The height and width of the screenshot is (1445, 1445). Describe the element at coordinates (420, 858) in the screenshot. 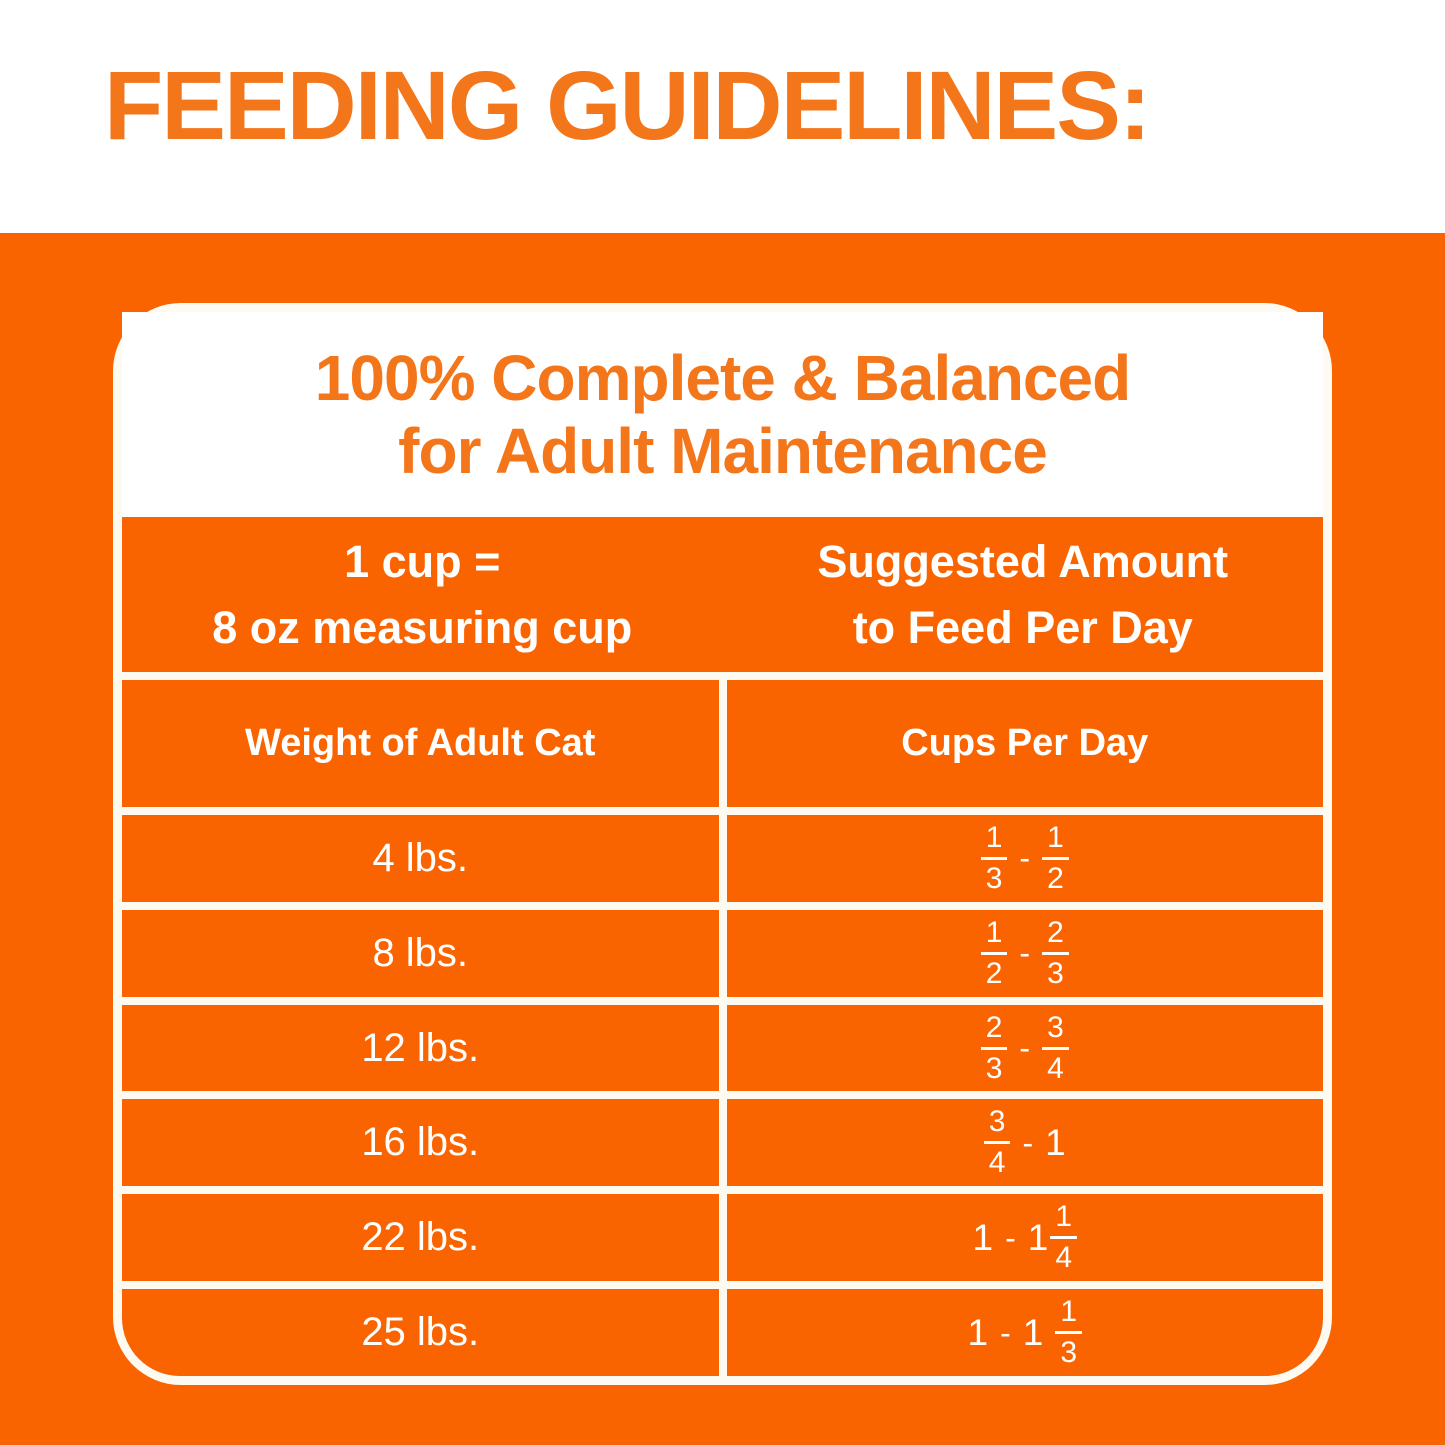

I see `weight-cell: 4 lbs.` at that location.